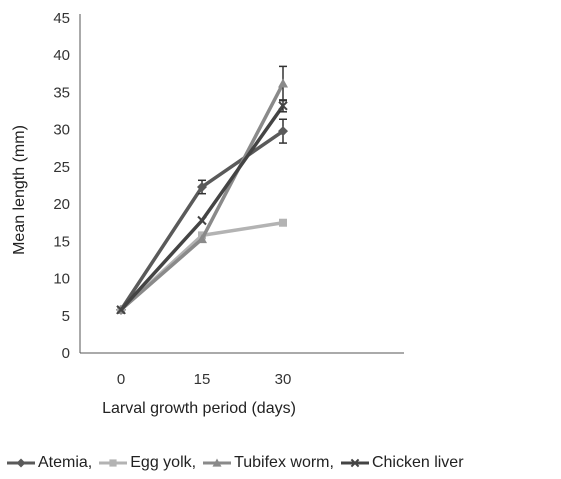 The height and width of the screenshot is (479, 561). I want to click on legend-label: Atemia,, so click(65, 462).